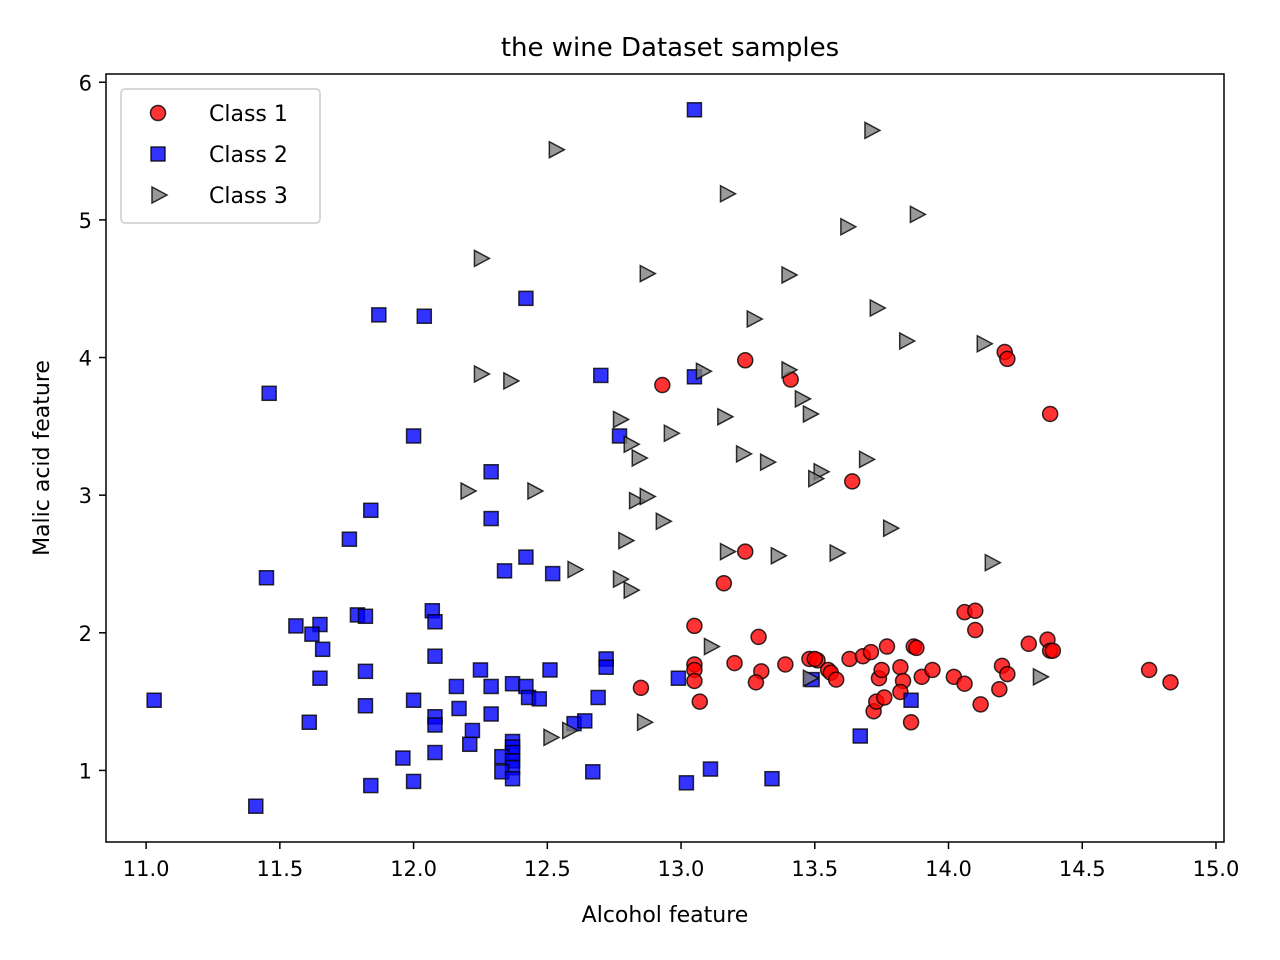 The width and height of the screenshot is (1280, 960). I want to click on x-tick-label: 13.5, so click(814, 869).